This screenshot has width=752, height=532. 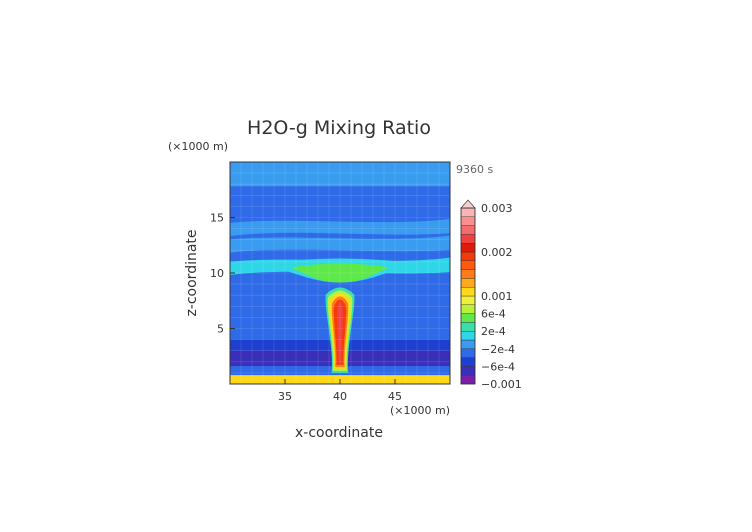 What do you see at coordinates (420, 410) in the screenshot?
I see `x-unit-label: (×1000 m)` at bounding box center [420, 410].